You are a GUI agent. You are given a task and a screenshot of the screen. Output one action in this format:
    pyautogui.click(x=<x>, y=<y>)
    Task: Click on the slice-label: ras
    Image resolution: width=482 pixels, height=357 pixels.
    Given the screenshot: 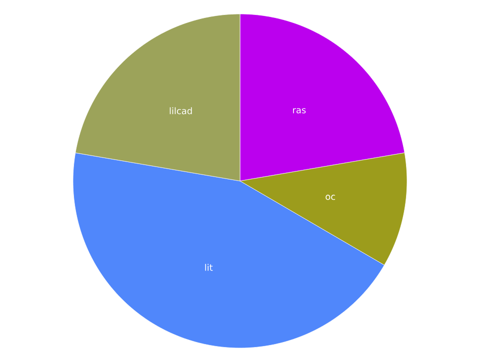 What is the action you would take?
    pyautogui.click(x=299, y=111)
    